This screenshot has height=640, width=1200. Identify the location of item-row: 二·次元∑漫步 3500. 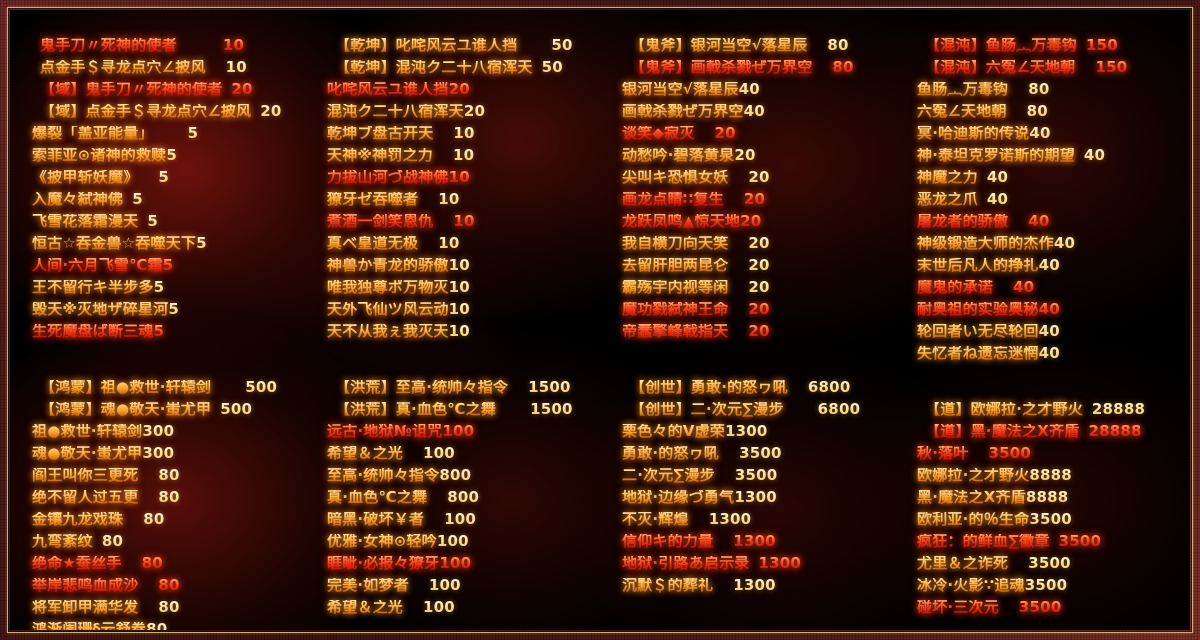
(758, 479).